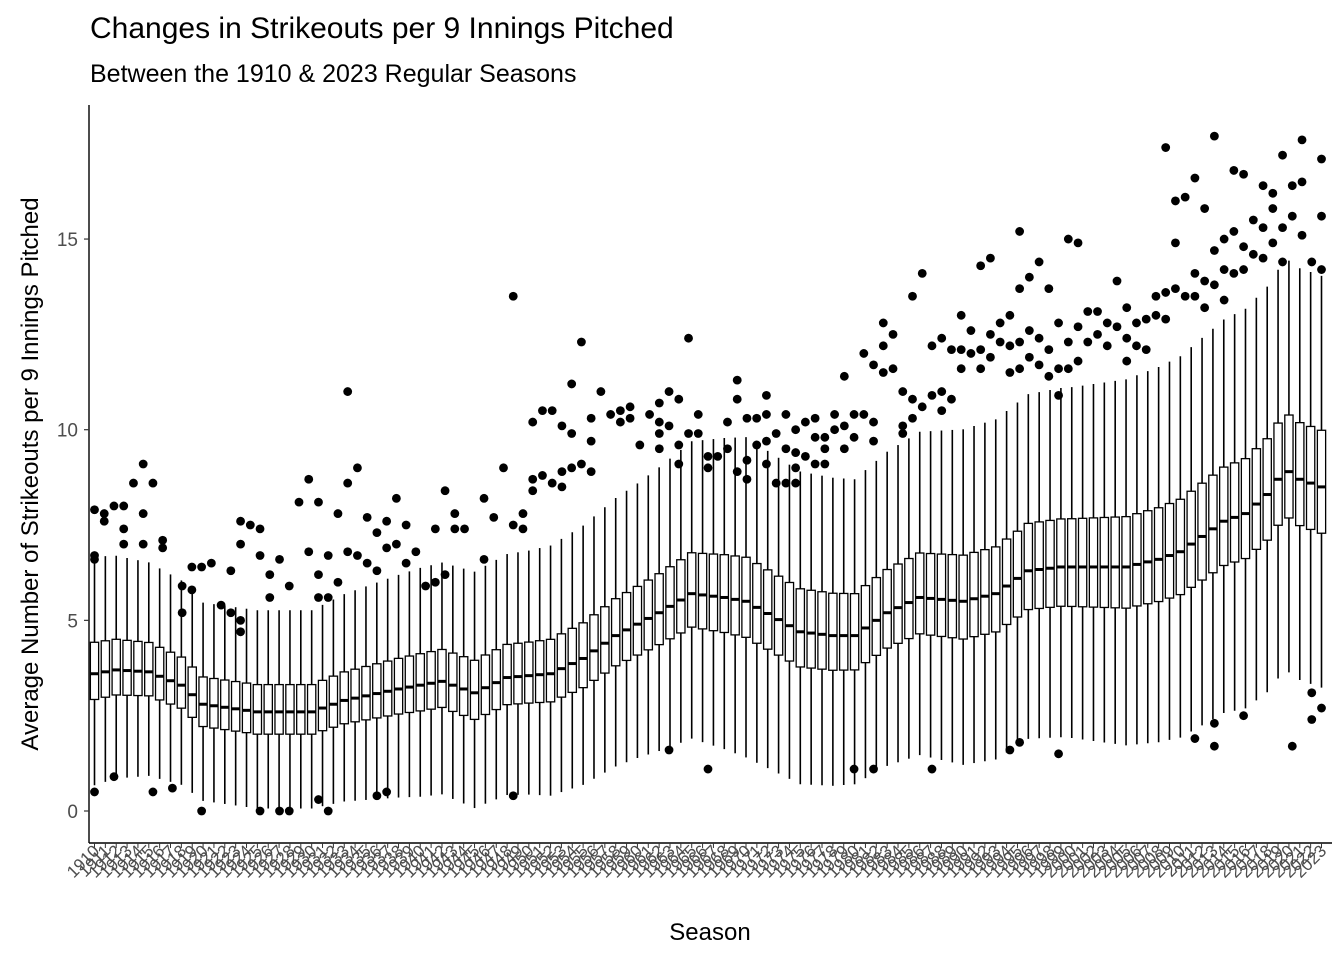 The image size is (1344, 960). What do you see at coordinates (1039, 565) in the screenshot?
I see `box-1997` at bounding box center [1039, 565].